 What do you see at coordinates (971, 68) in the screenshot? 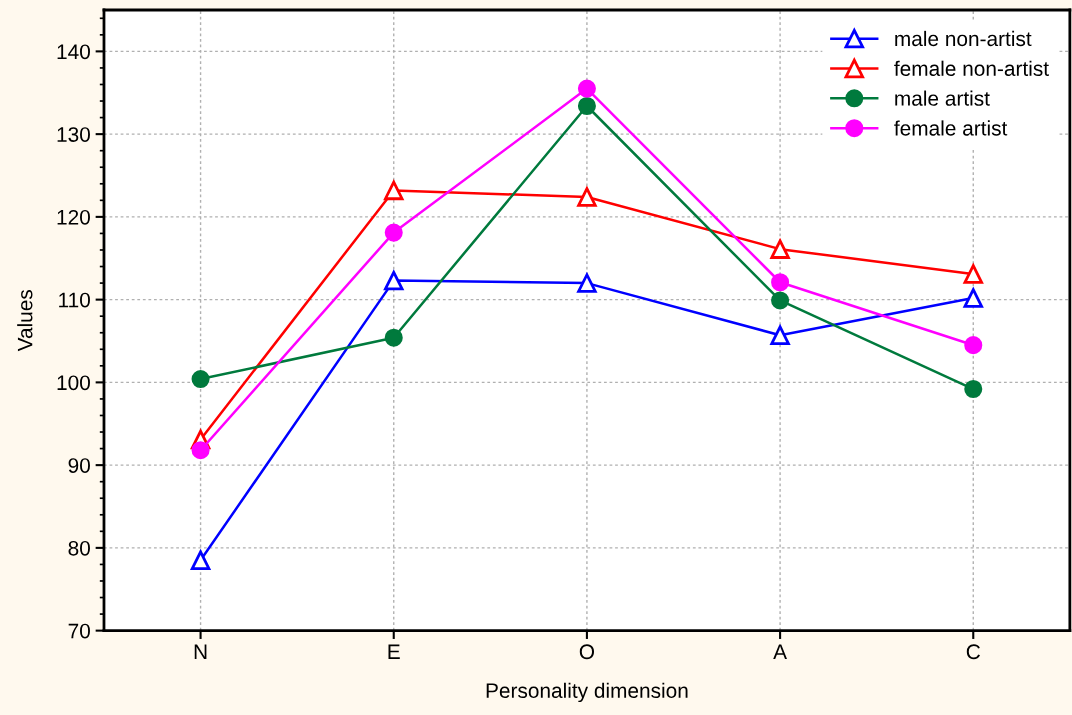
I see `legend-label: female non-artist` at bounding box center [971, 68].